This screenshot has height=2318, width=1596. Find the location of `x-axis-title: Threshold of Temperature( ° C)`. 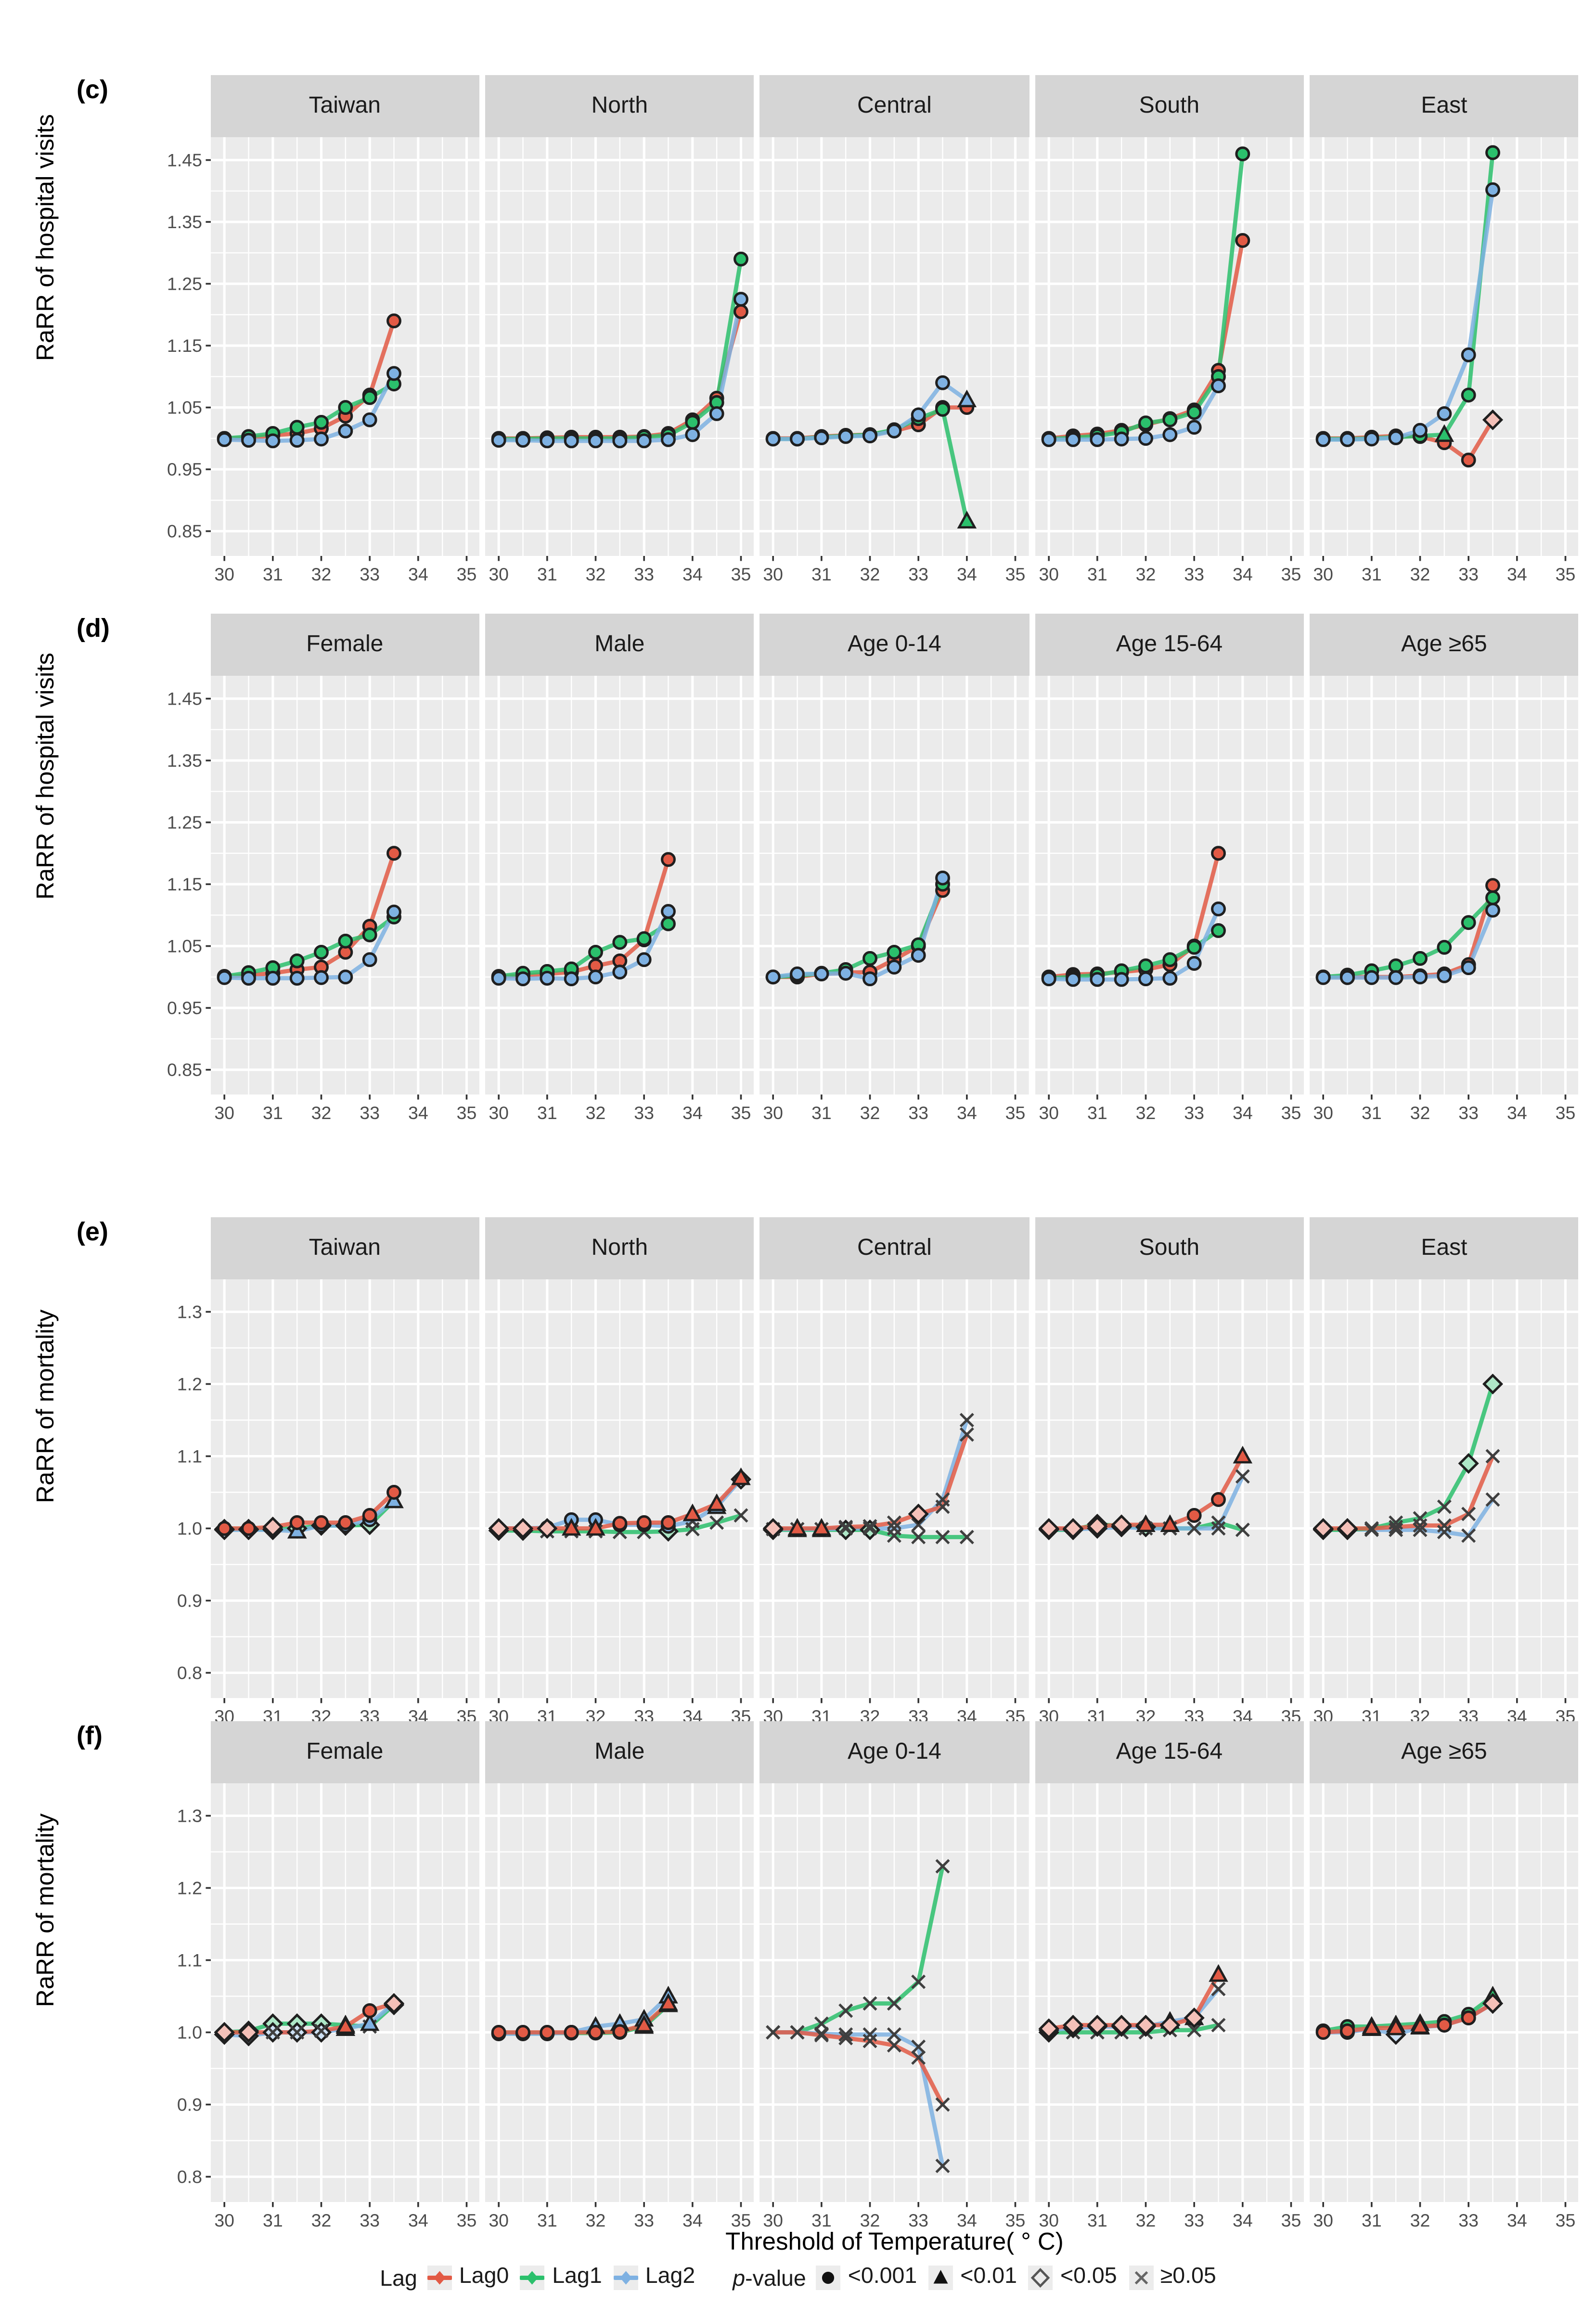

x-axis-title: Threshold of Temperature( ° C) is located at coordinates (894, 2241).